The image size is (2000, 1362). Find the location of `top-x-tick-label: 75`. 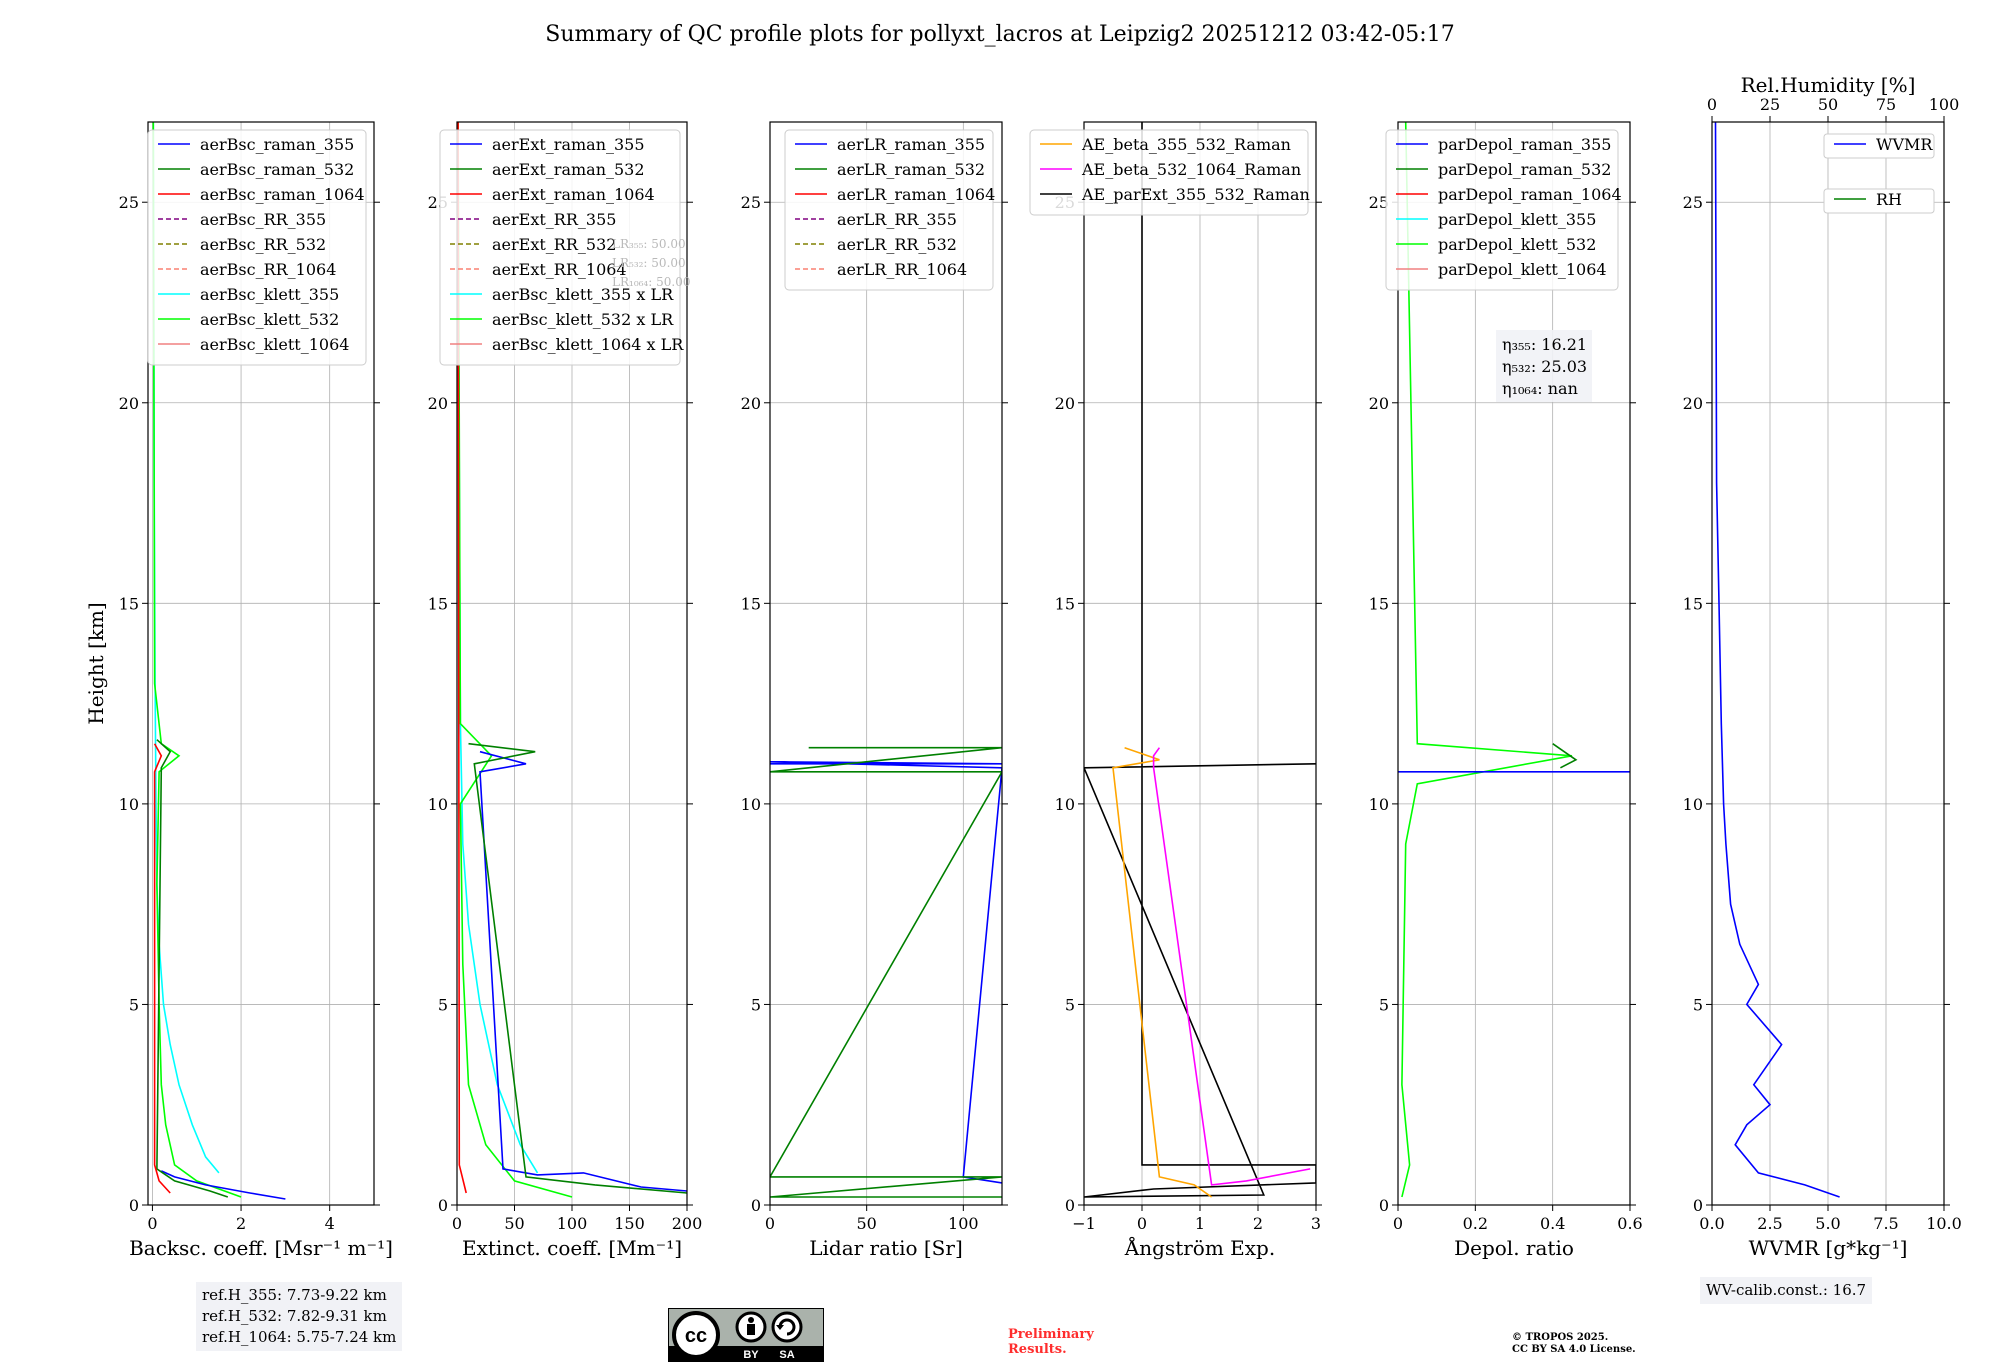

top-x-tick-label: 75 is located at coordinates (1886, 104).